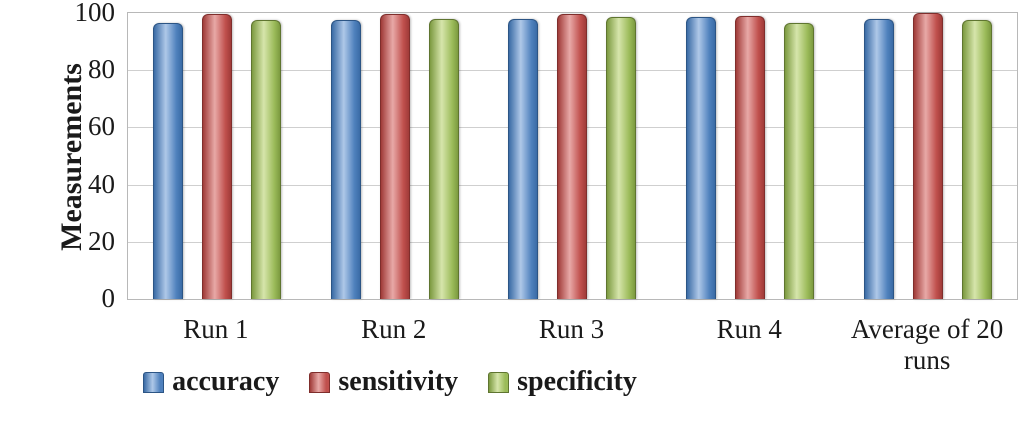 The width and height of the screenshot is (1024, 421). Describe the element at coordinates (101, 240) in the screenshot. I see `y-tick-label: 20` at that location.